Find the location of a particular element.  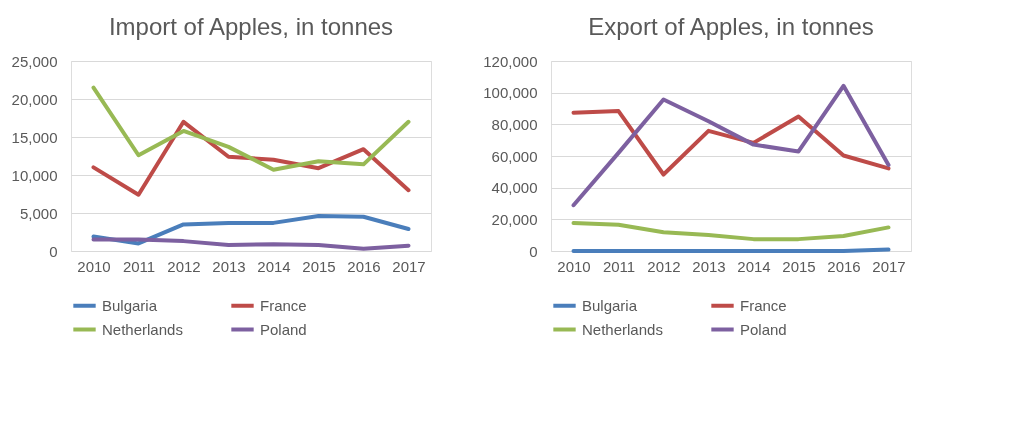

y-tick-label: 5,000 is located at coordinates (38, 213).